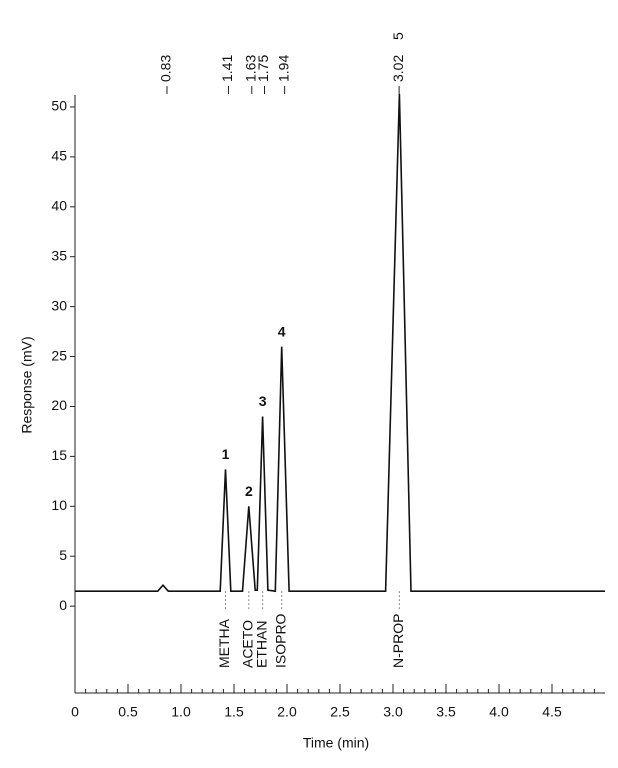 This screenshot has width=618, height=768. Describe the element at coordinates (552, 712) in the screenshot. I see `x-tick-label: 4.5` at that location.